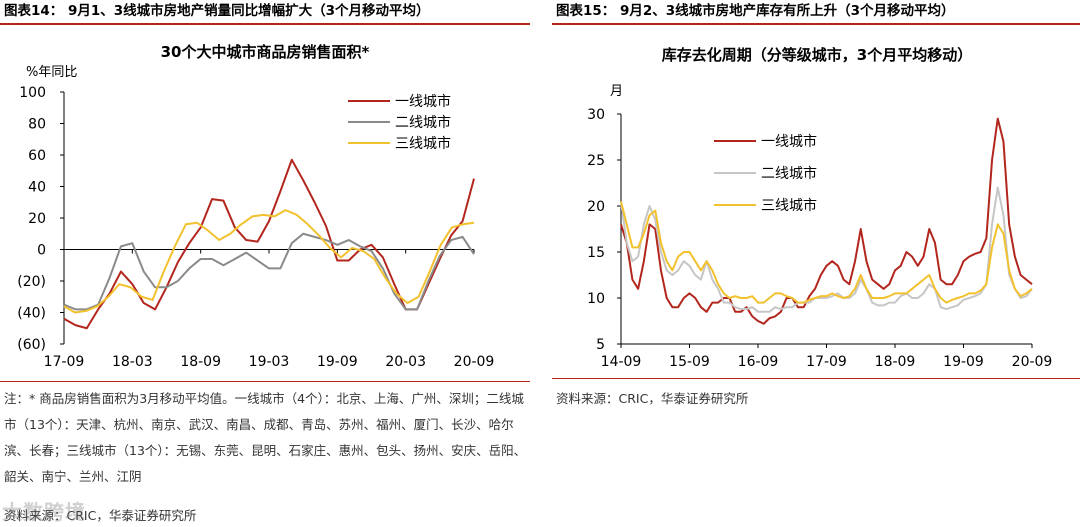 The height and width of the screenshot is (527, 1080). What do you see at coordinates (37, 156) in the screenshot?
I see `left-y-tick-label: 60` at bounding box center [37, 156].